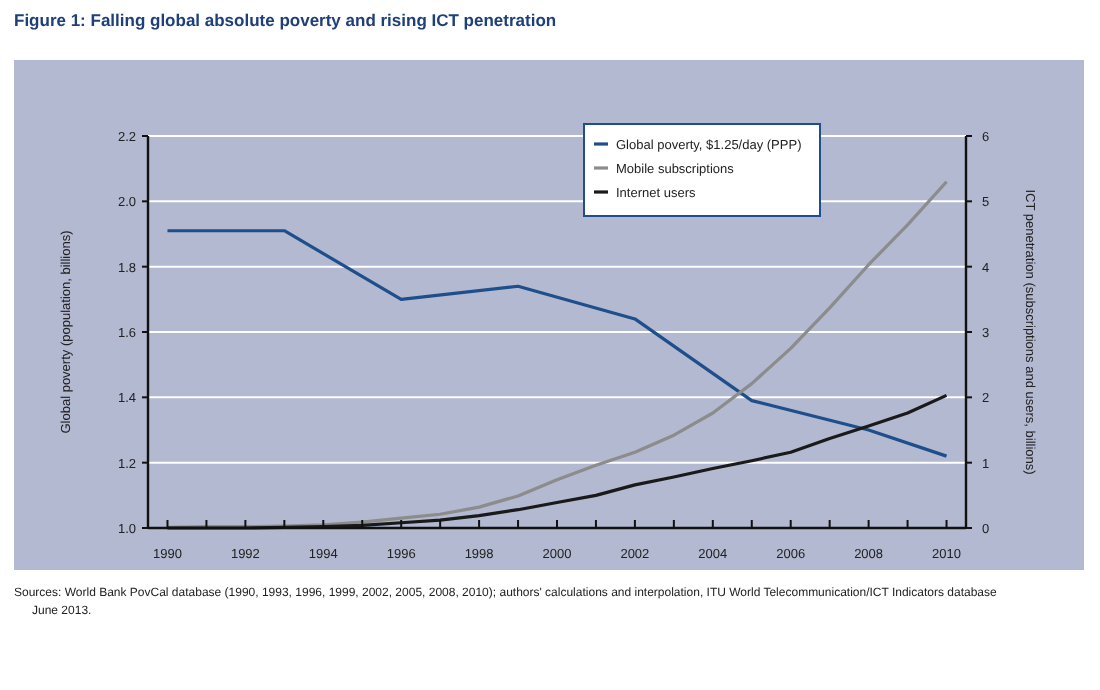 The height and width of the screenshot is (690, 1100). I want to click on chart-title: Figure 1: Falling global absolute poverty and rising ICT penetration, so click(285, 20).